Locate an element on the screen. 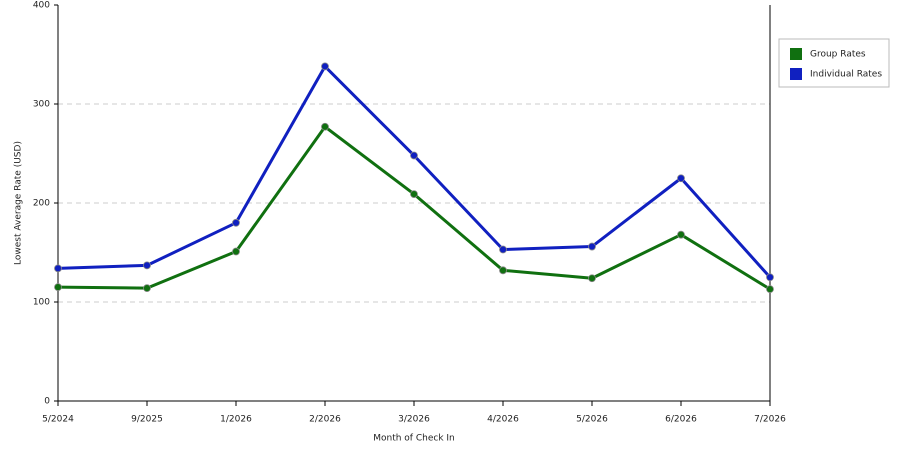 The width and height of the screenshot is (900, 450). x-tick-label: 4/2026 is located at coordinates (503, 420).